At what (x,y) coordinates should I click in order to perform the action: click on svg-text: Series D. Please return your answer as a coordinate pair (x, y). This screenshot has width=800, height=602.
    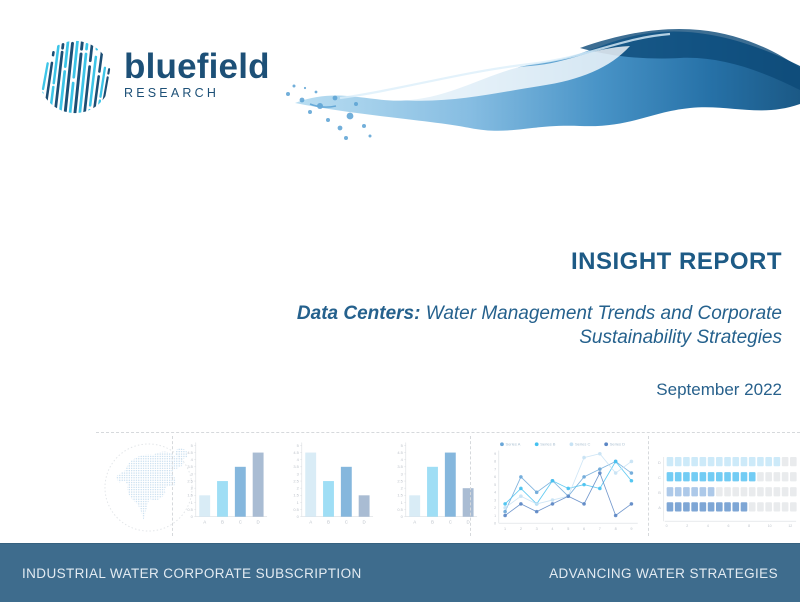
    Looking at the image, I should click on (617, 444).